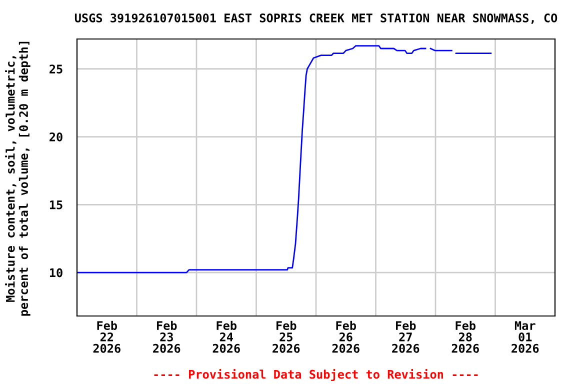 The height and width of the screenshot is (384, 576). Describe the element at coordinates (346, 336) in the screenshot. I see `x-tick-label: Feb 26 2026` at that location.